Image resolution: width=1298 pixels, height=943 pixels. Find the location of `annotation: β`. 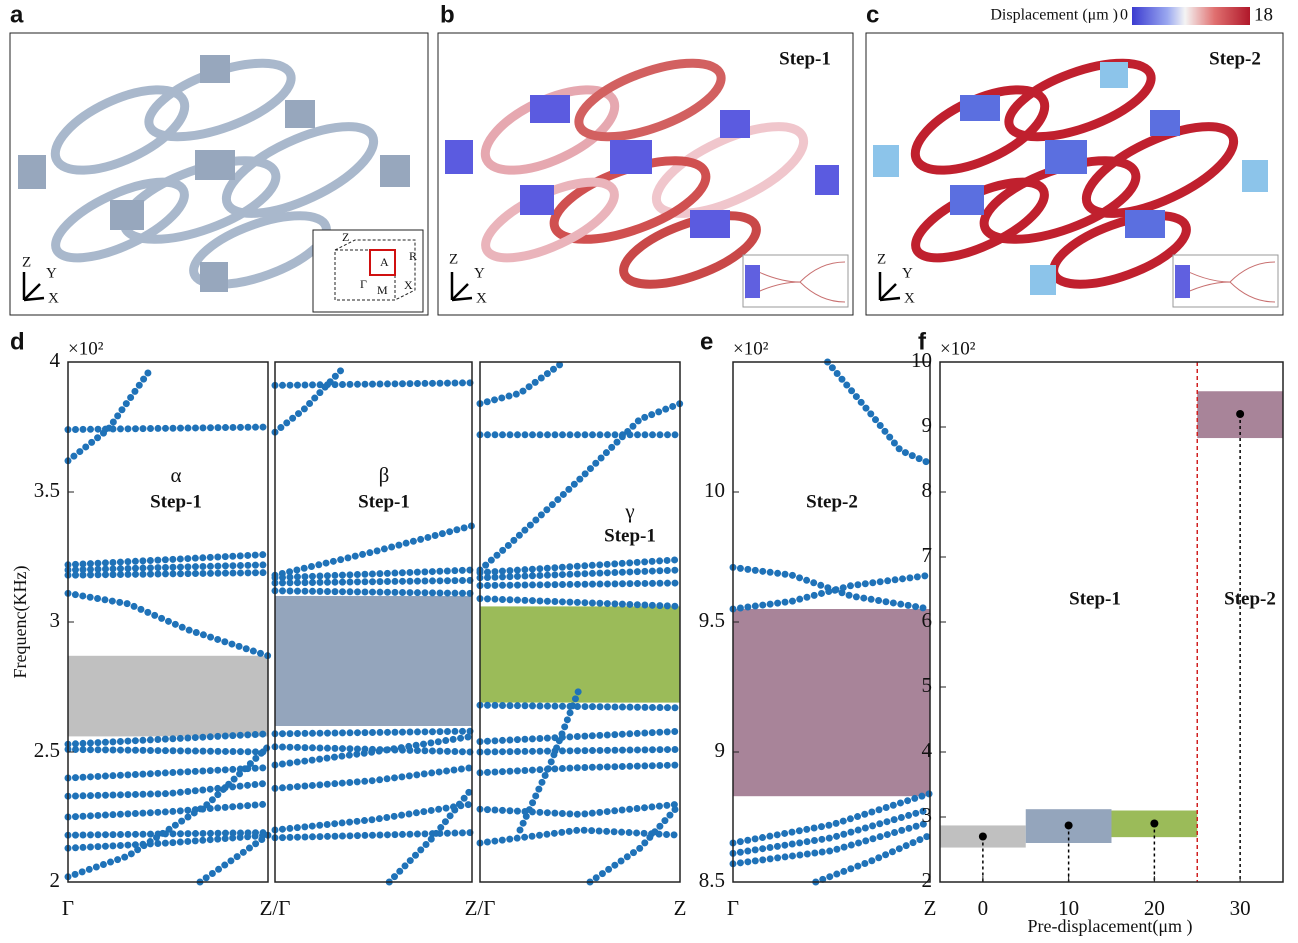

annotation: β is located at coordinates (384, 475).